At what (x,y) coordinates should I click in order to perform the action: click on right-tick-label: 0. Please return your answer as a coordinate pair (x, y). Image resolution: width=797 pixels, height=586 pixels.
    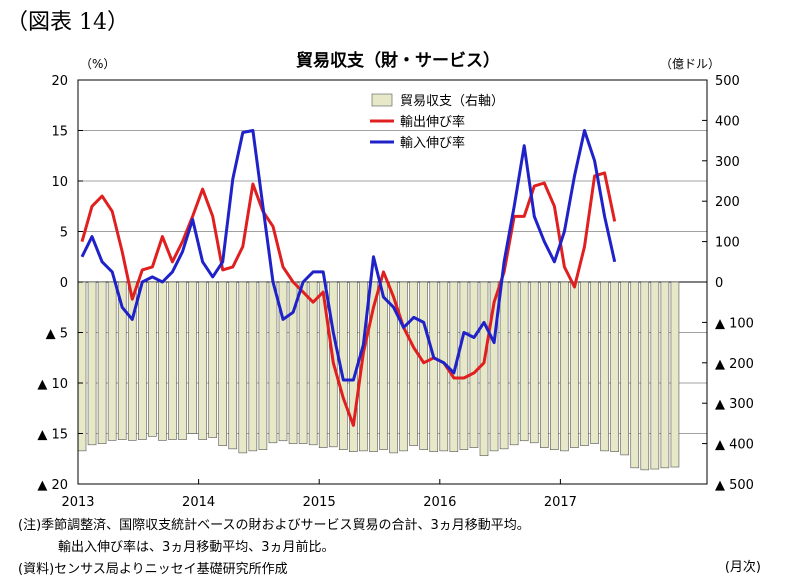
    Looking at the image, I should click on (719, 283).